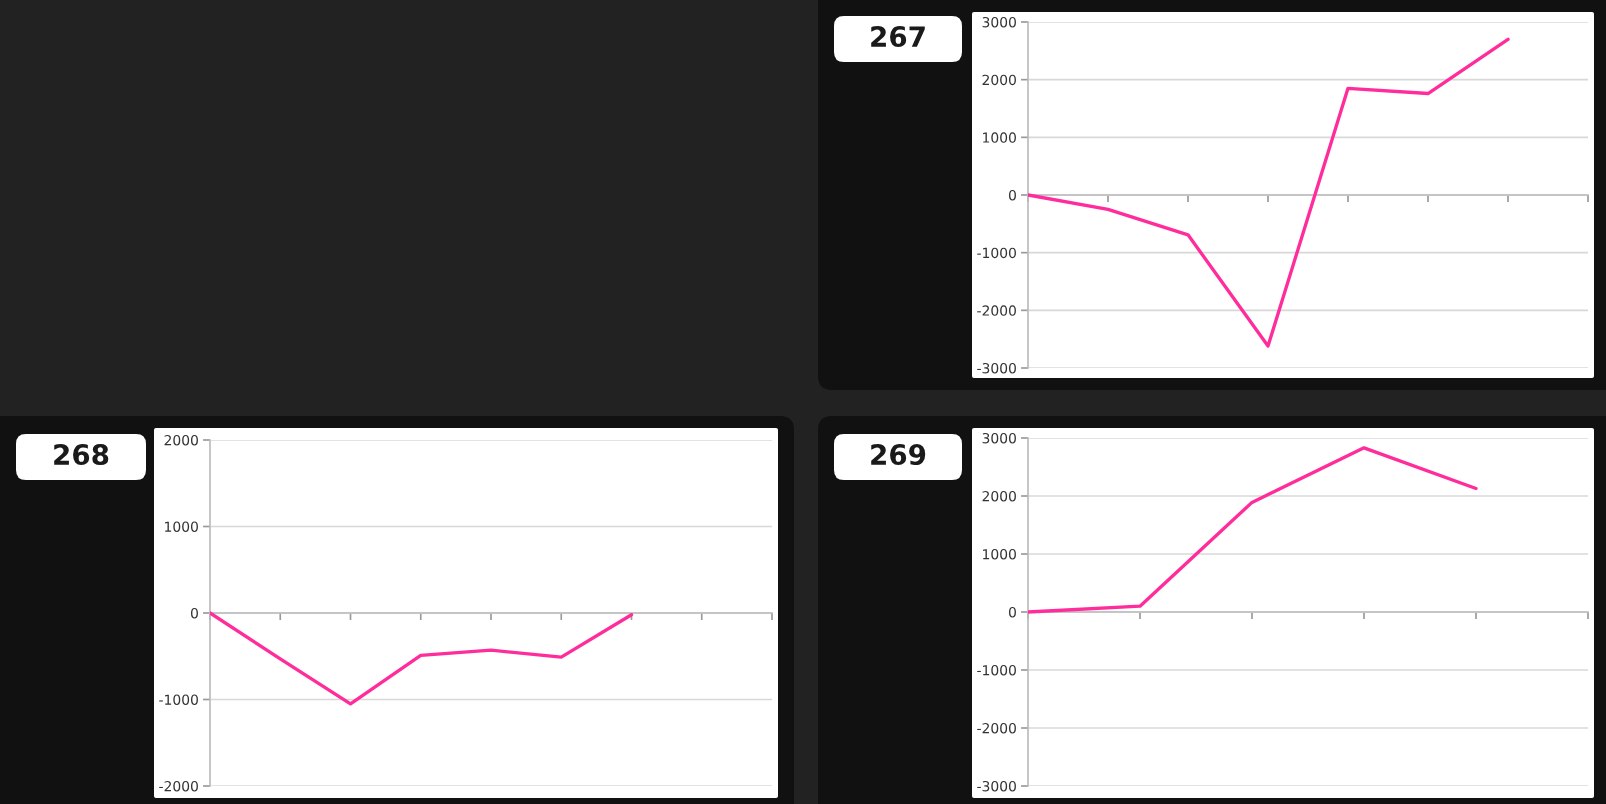 Image resolution: width=1606 pixels, height=804 pixels. What do you see at coordinates (898, 37) in the screenshot?
I see `chart-title: 267` at bounding box center [898, 37].